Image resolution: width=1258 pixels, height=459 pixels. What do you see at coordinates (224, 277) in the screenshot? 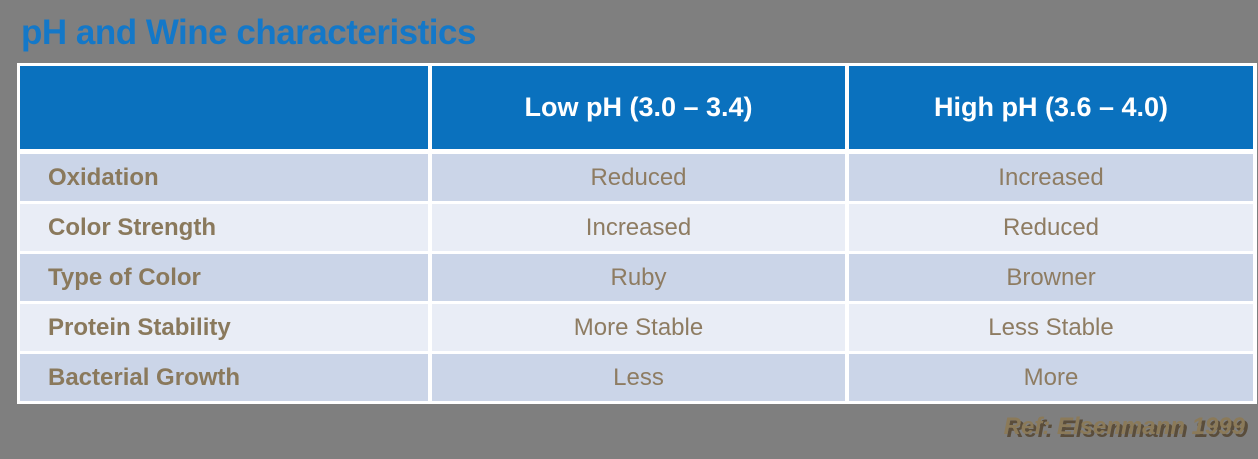
I see `row-label: Type of Color` at bounding box center [224, 277].